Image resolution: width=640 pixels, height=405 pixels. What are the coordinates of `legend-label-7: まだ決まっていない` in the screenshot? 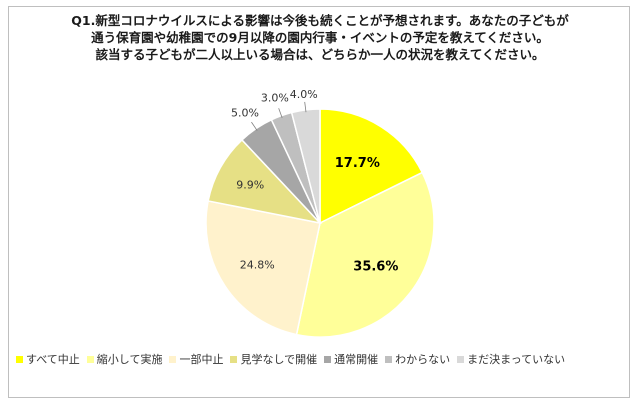 It's located at (516, 359).